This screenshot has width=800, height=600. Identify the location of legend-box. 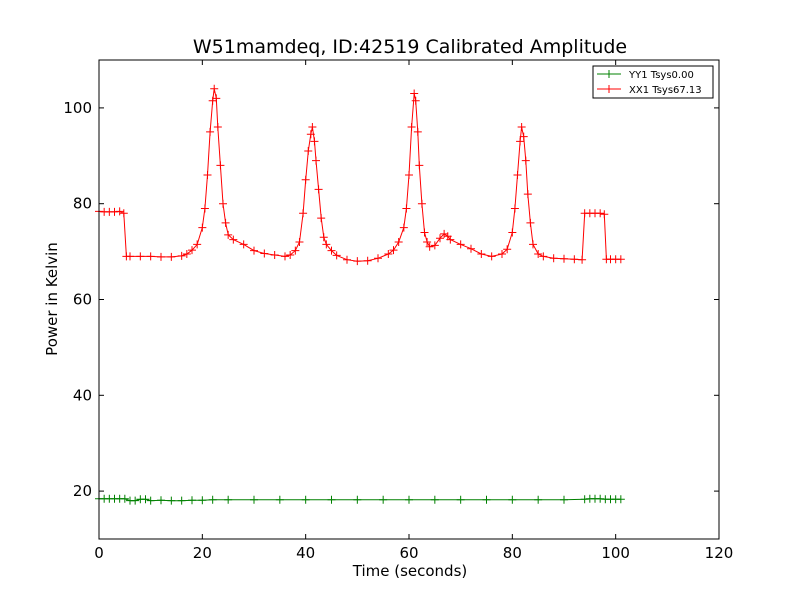
(653, 82).